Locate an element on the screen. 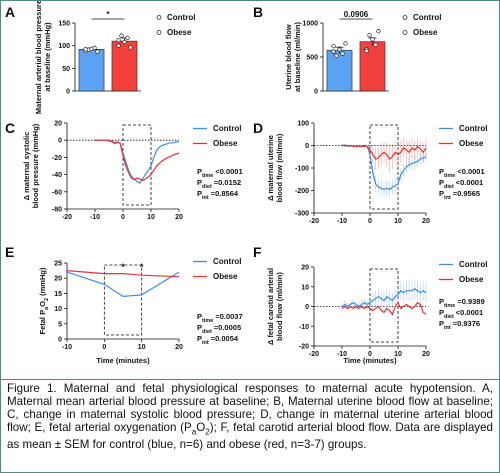 This screenshot has height=473, width=500. stat-value: =0.9376 is located at coordinates (466, 323).